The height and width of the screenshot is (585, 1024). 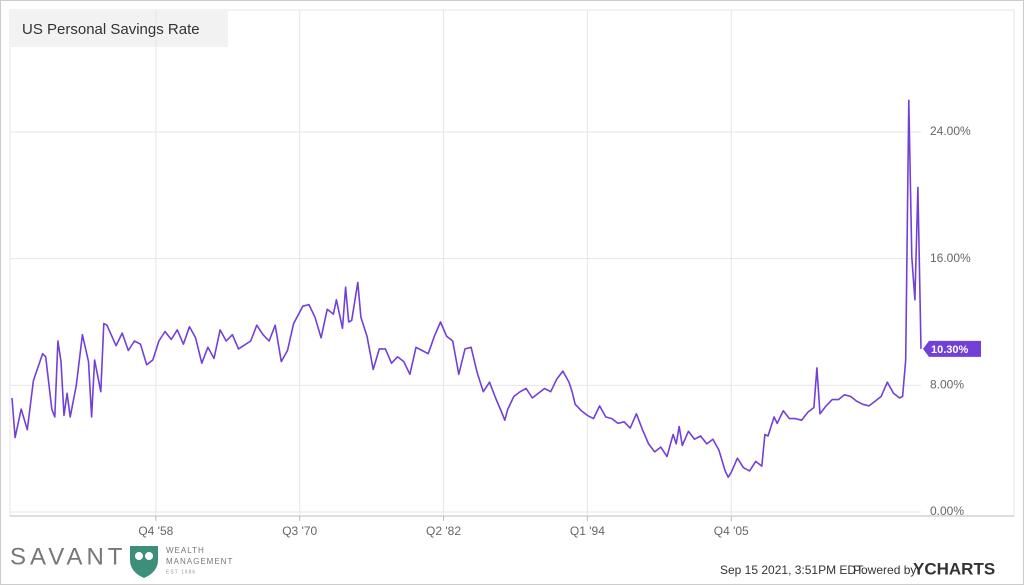 What do you see at coordinates (199, 561) in the screenshot?
I see `brand-line: MANAGEMENT` at bounding box center [199, 561].